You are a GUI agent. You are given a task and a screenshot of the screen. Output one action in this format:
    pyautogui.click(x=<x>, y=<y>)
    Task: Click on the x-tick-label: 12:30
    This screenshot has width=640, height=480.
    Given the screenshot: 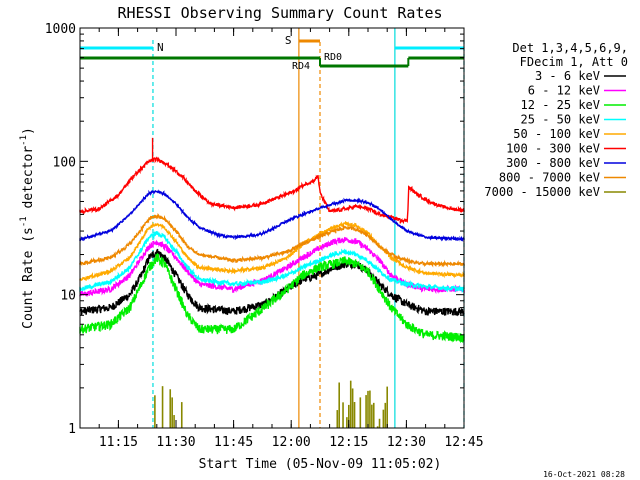 What is the action you would take?
    pyautogui.click(x=406, y=442)
    